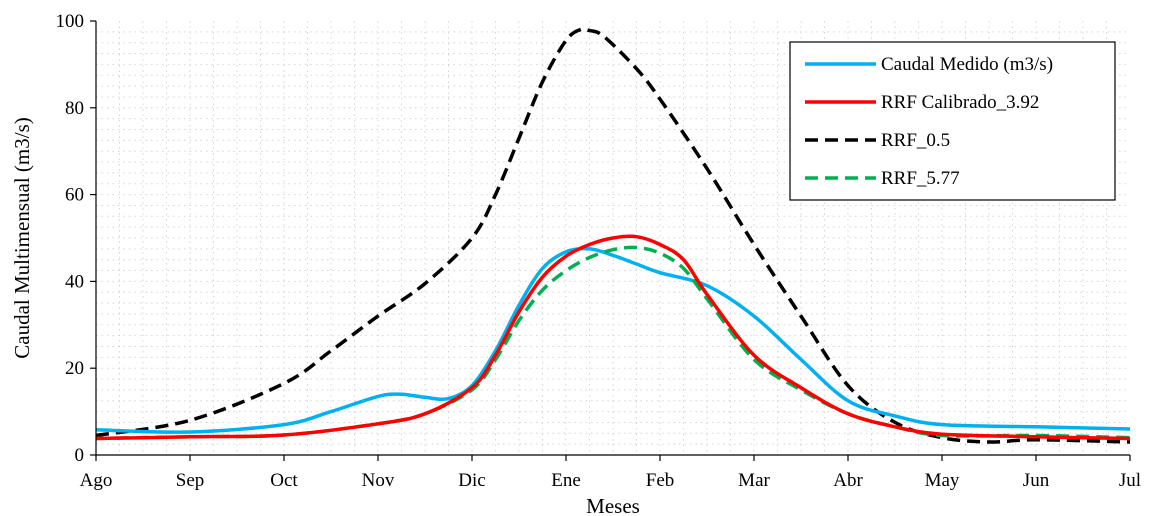 Image resolution: width=1154 pixels, height=516 pixels. What do you see at coordinates (22, 237) in the screenshot?
I see `y-axis-title: Caudal Multimensual (m3/s)` at bounding box center [22, 237].